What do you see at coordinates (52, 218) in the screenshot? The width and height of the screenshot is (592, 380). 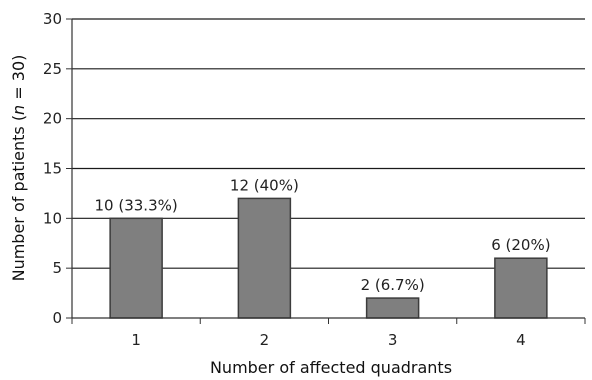 I see `y-tick-label: 10` at bounding box center [52, 218].